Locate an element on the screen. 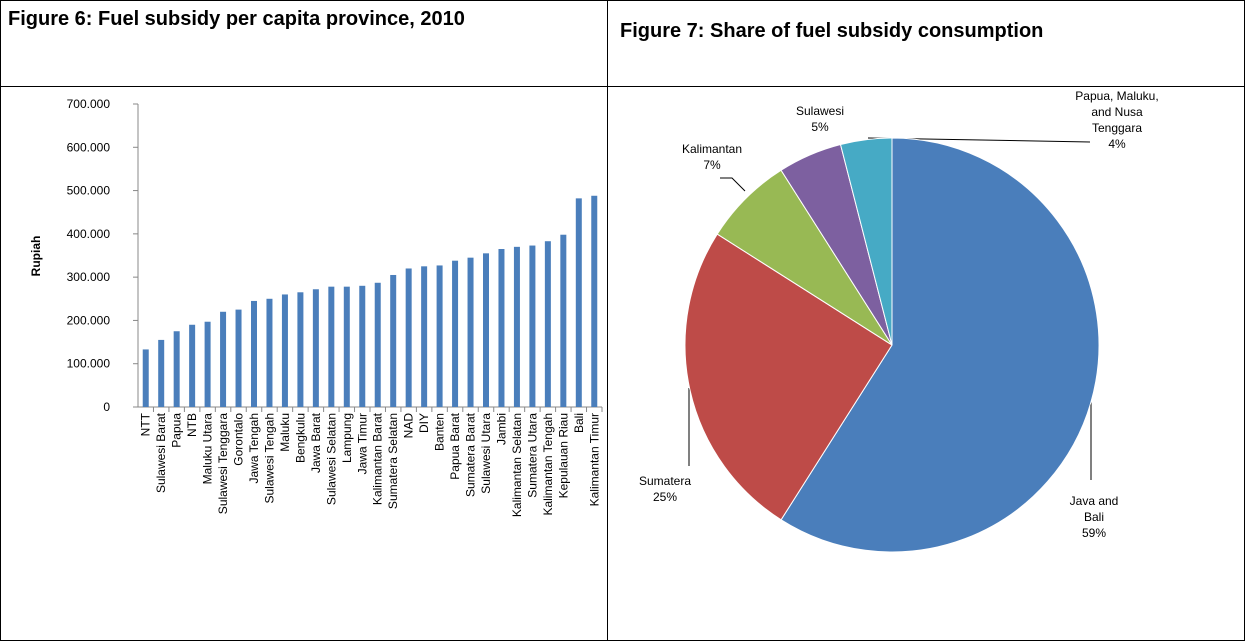 This screenshot has height=641, width=1245. x-tick-label: Sulawesi Utara is located at coordinates (486, 453).